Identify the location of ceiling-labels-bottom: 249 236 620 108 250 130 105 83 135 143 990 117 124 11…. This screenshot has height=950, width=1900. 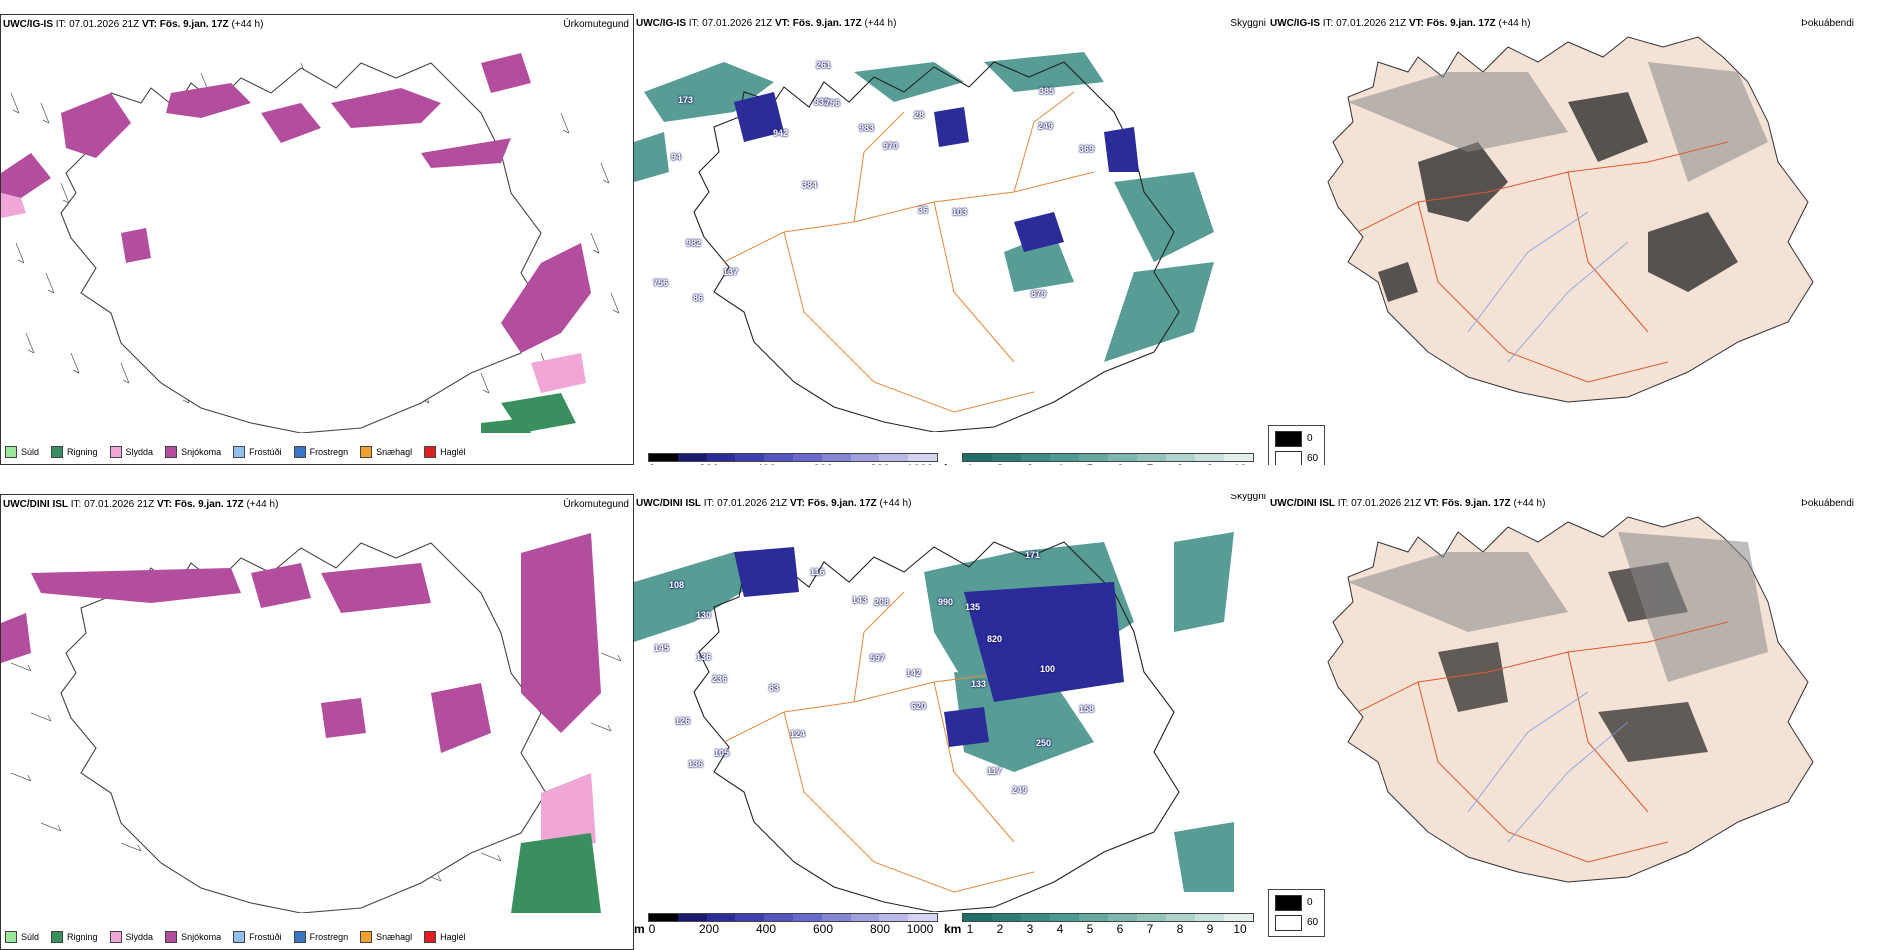
(880, 680).